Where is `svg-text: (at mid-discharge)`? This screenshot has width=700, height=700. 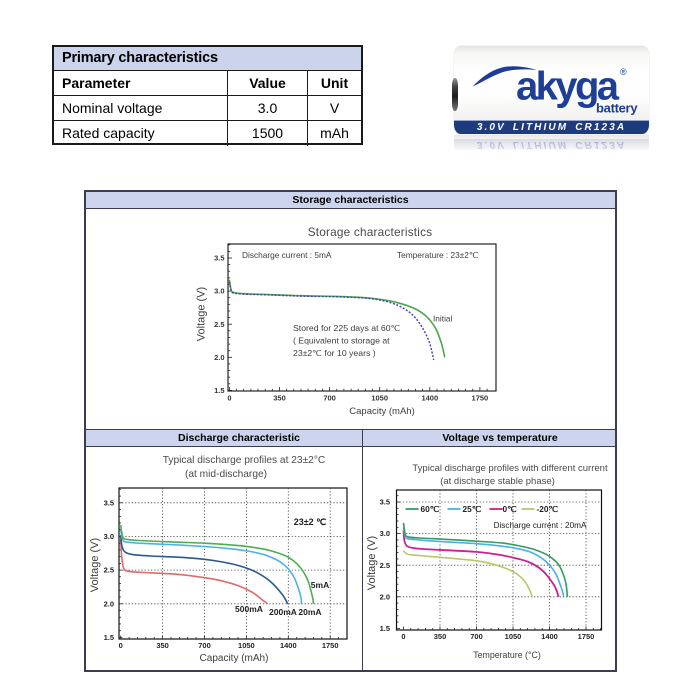
svg-text: (at mid-discharge) is located at coordinates (226, 474).